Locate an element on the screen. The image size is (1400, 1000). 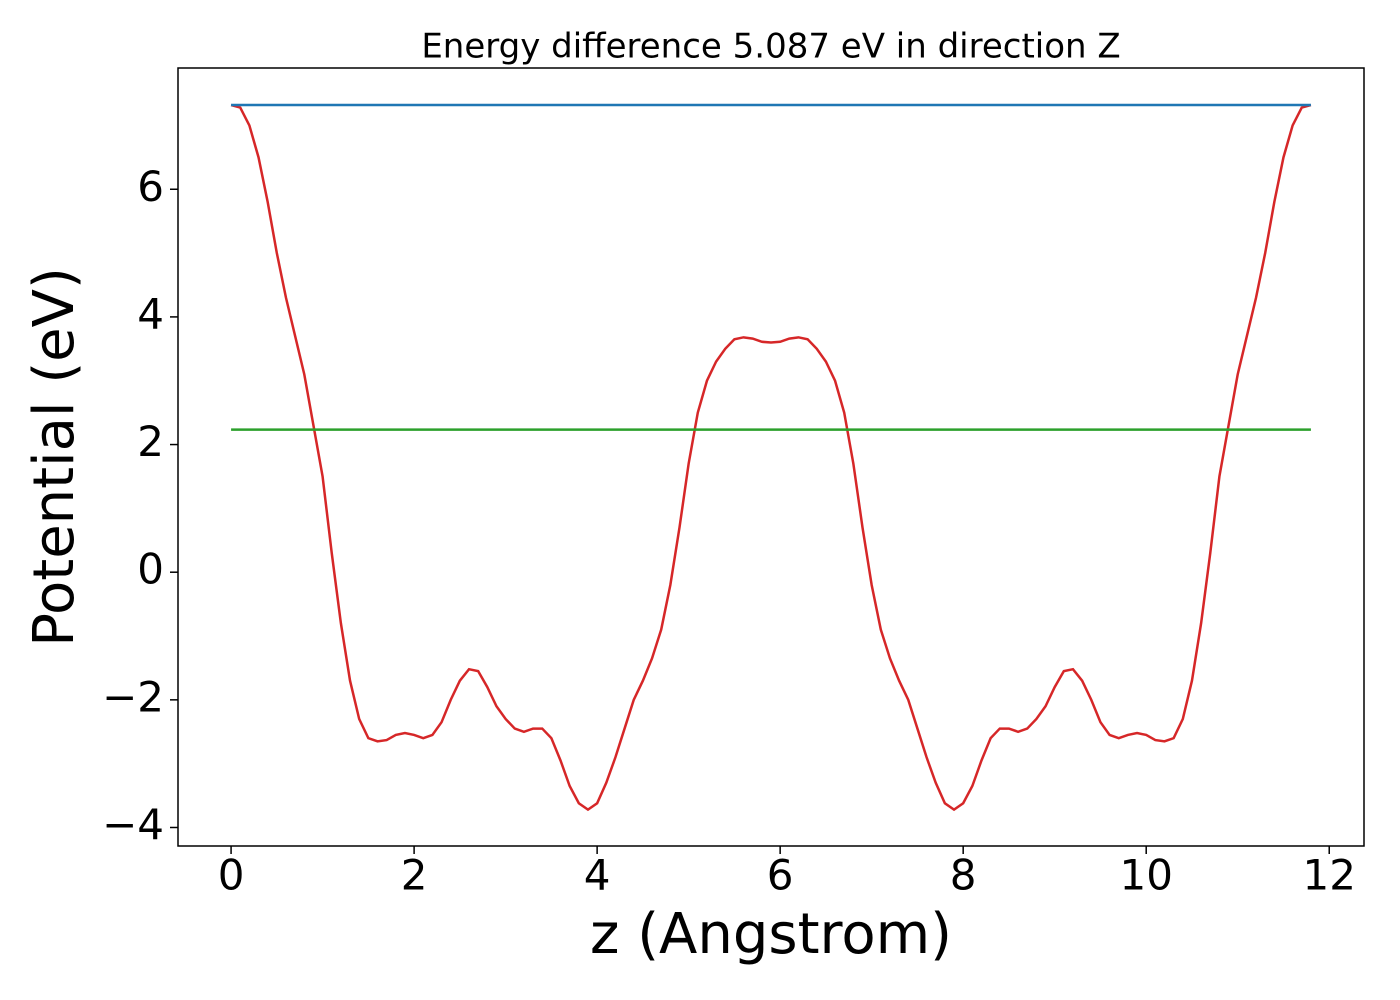
y-tick-label: 4 is located at coordinates (150, 313).